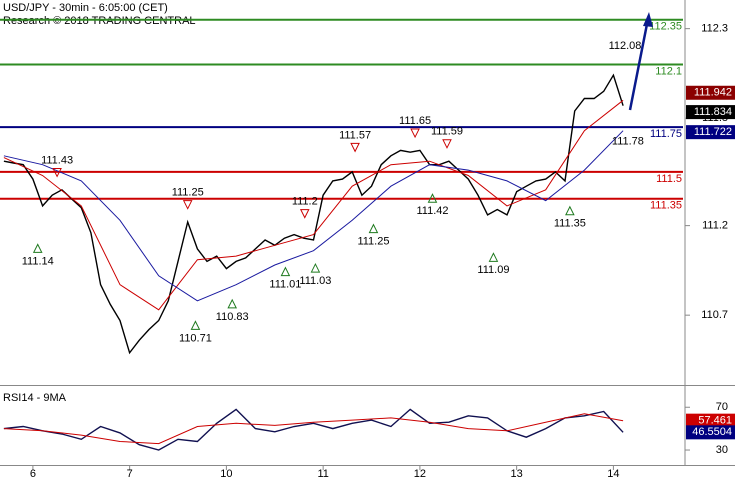 Image resolution: width=735 pixels, height=480 pixels. What do you see at coordinates (638, 67) in the screenshot?
I see `arrow-shaft` at bounding box center [638, 67].